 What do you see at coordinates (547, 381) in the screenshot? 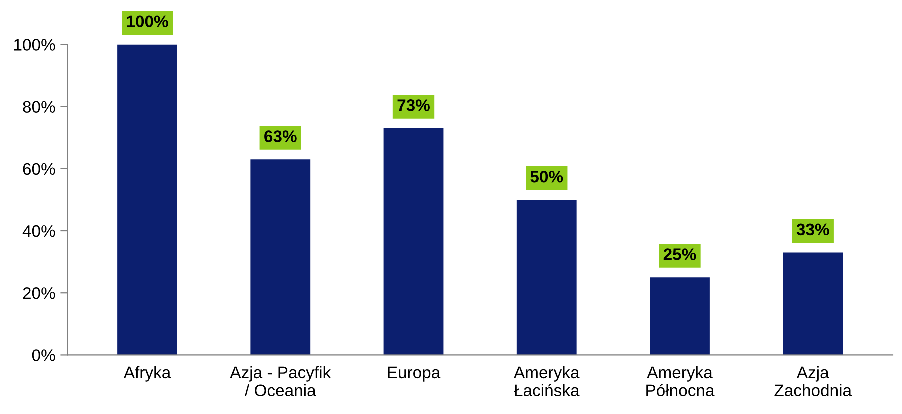
I see `x-tick-label: Ameryka Łacińska` at bounding box center [547, 381].